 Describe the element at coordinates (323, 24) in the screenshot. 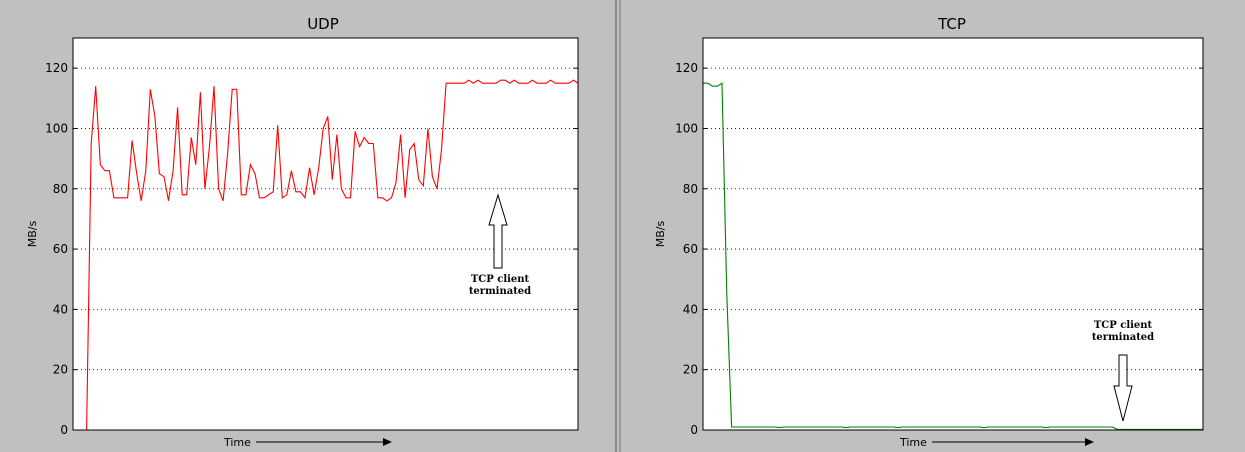

I see `chart-title: UDP` at that location.